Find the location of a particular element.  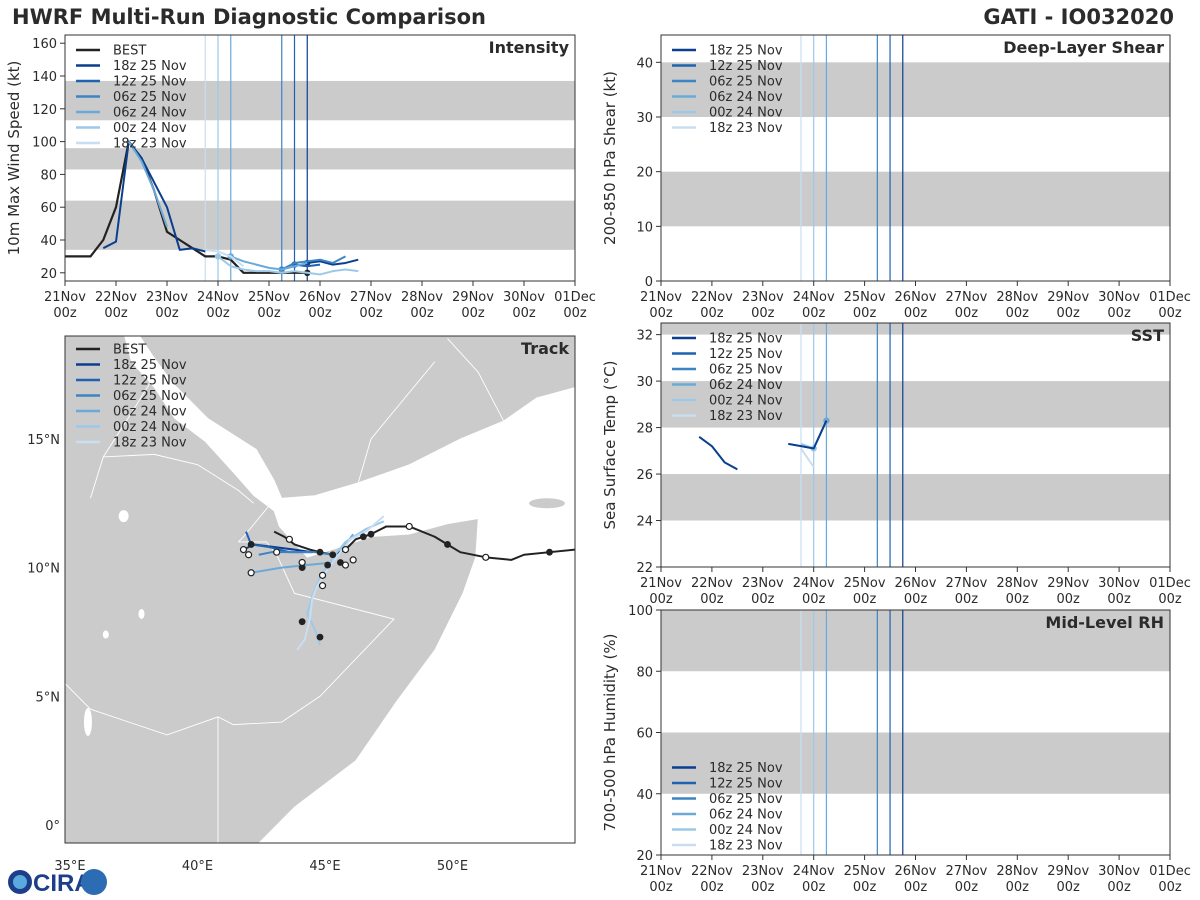

rh-xtick-day-5: 26Nov is located at coordinates (916, 871).